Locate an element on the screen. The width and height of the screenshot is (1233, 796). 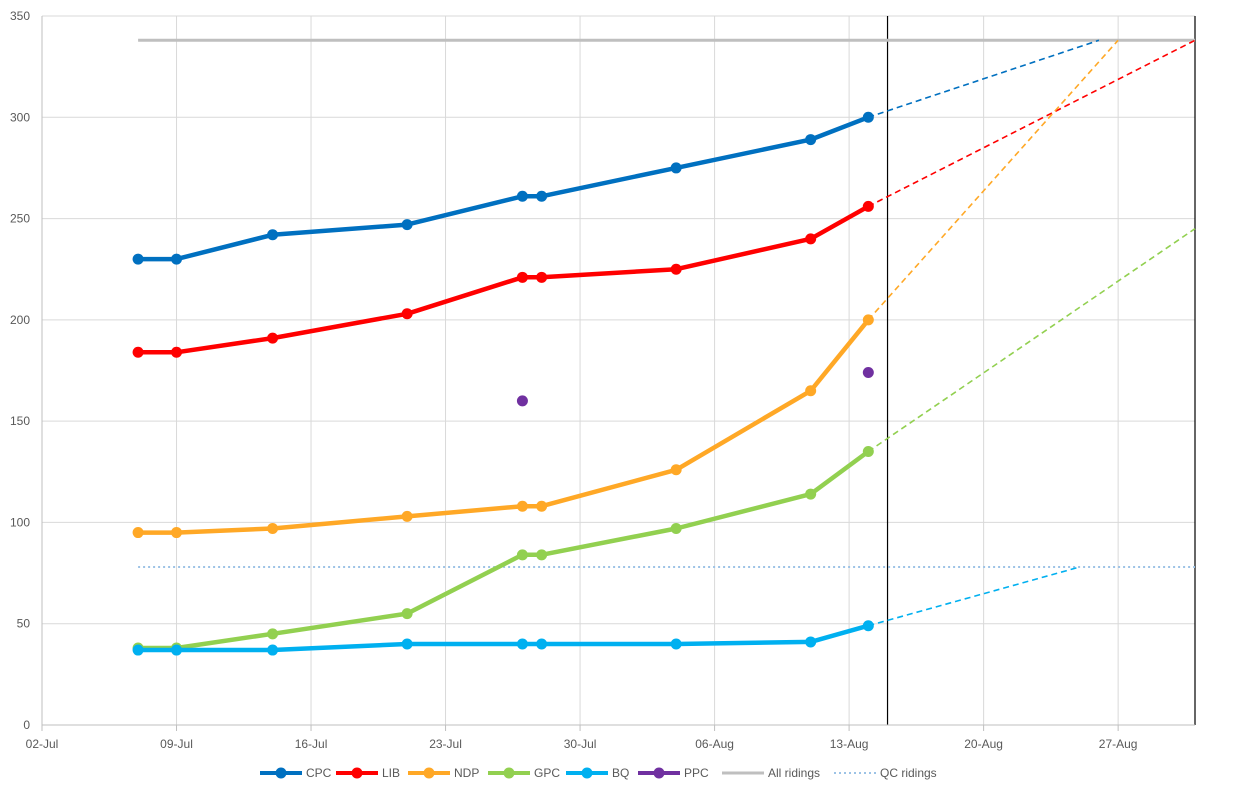
legend-label: GPC is located at coordinates (547, 773).